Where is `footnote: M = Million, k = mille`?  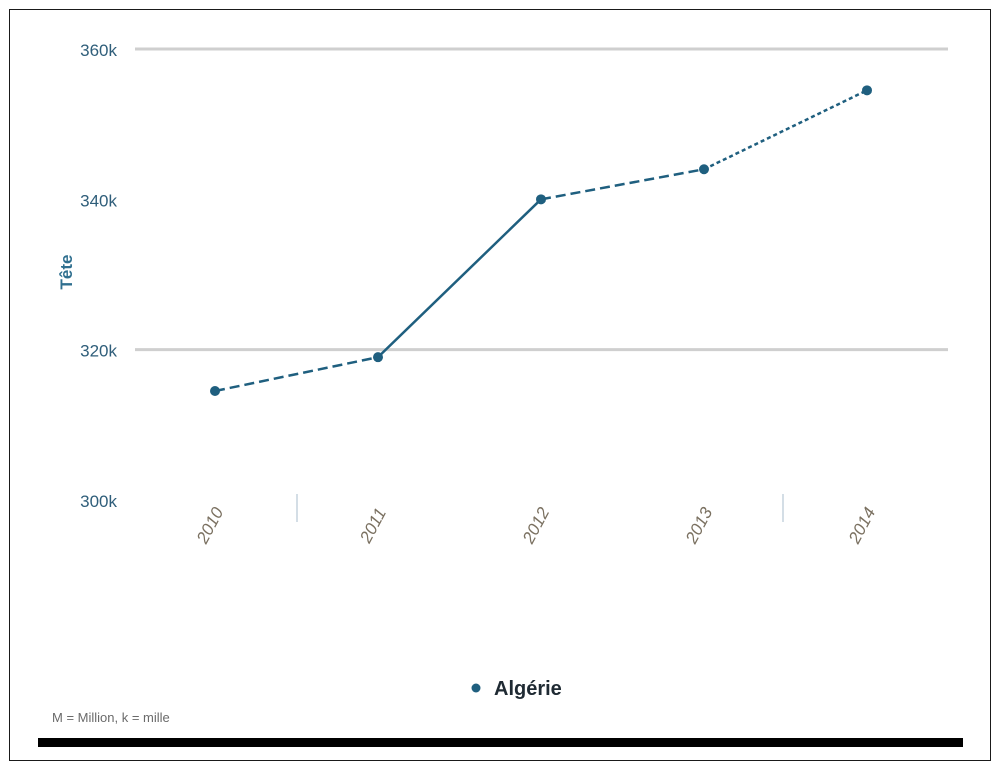 footnote: M = Million, k = mille is located at coordinates (111, 717).